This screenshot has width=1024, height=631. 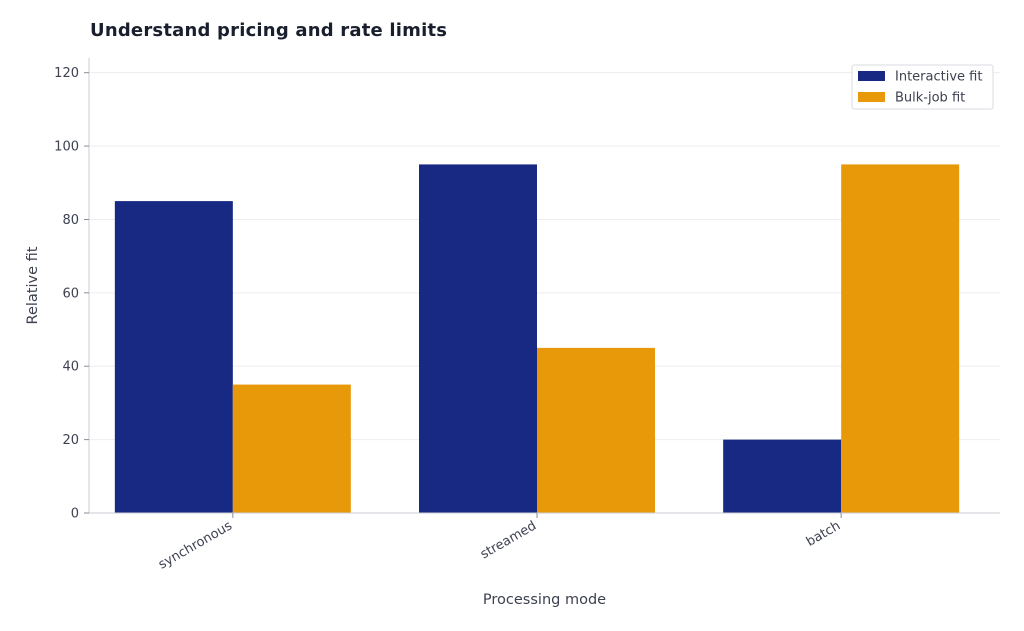 I want to click on chart-title: Understand pricing and rate limits, so click(x=269, y=30).